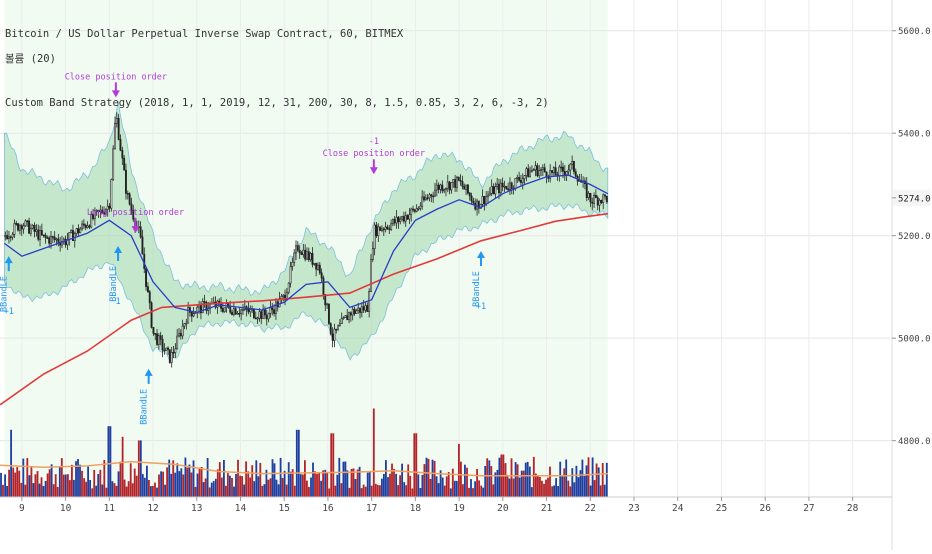 The height and width of the screenshot is (554, 932). Describe the element at coordinates (114, 284) in the screenshot. I see `signal-label: BBandLE` at that location.